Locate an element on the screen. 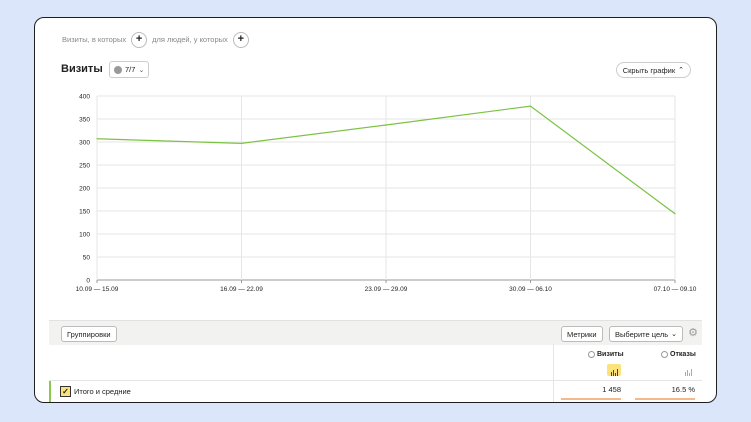 The image size is (751, 422). groupings-label: Группировки is located at coordinates (89, 334).